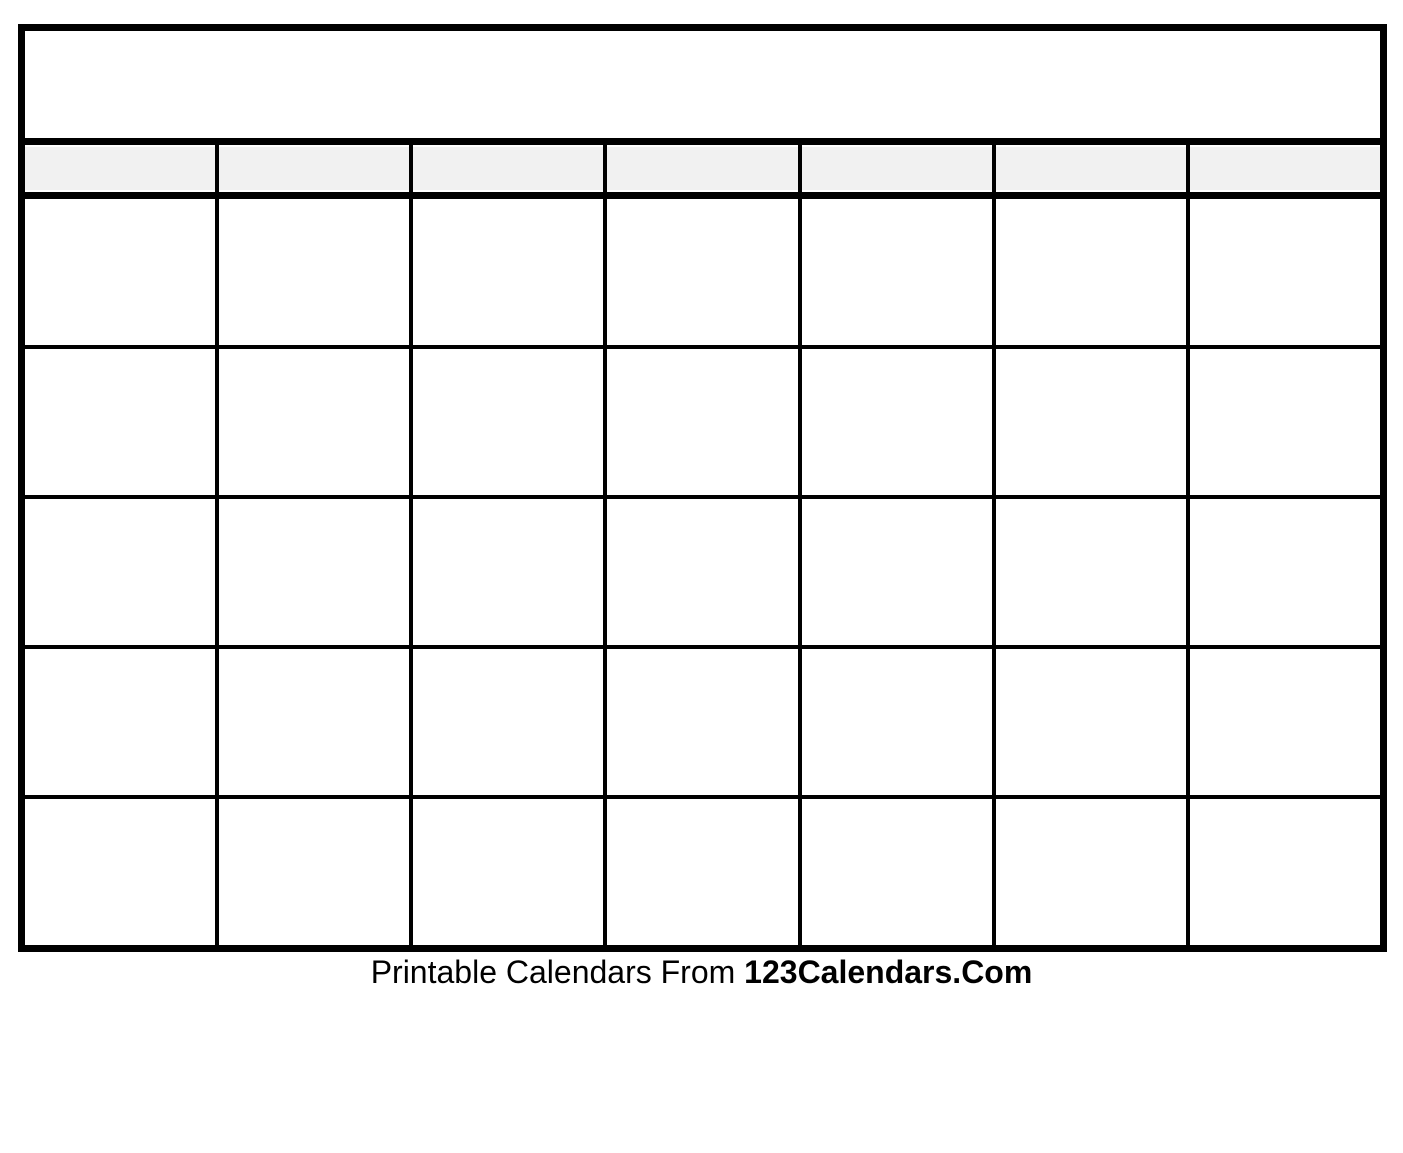  I want to click on footer-credit-brand: 123Calendars.Com, so click(888, 972).